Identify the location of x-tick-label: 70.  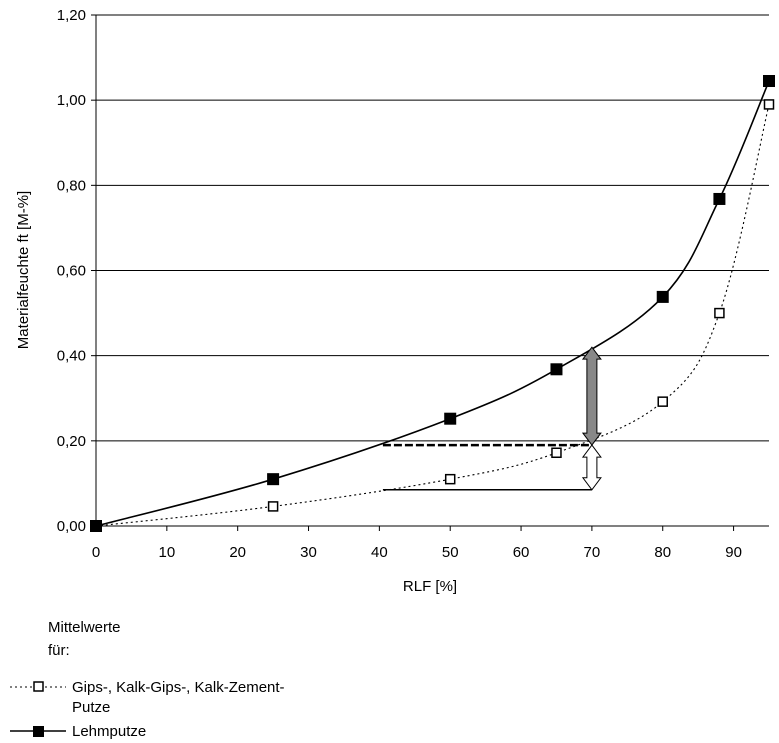
(592, 552).